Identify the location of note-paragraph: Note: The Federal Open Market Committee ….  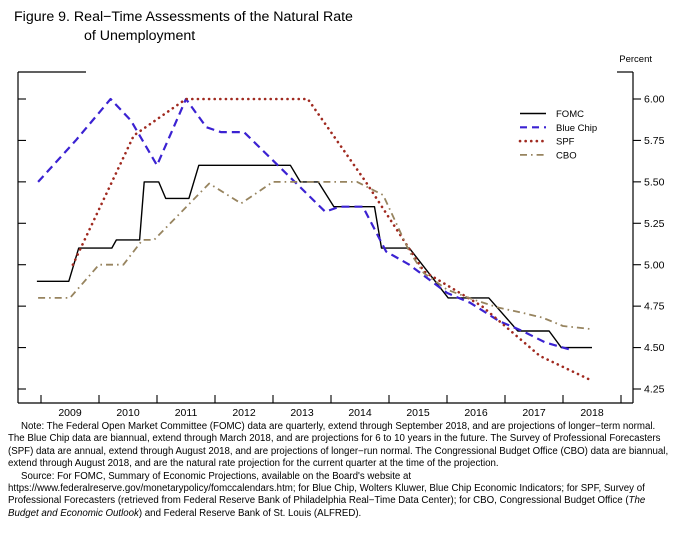
(339, 446).